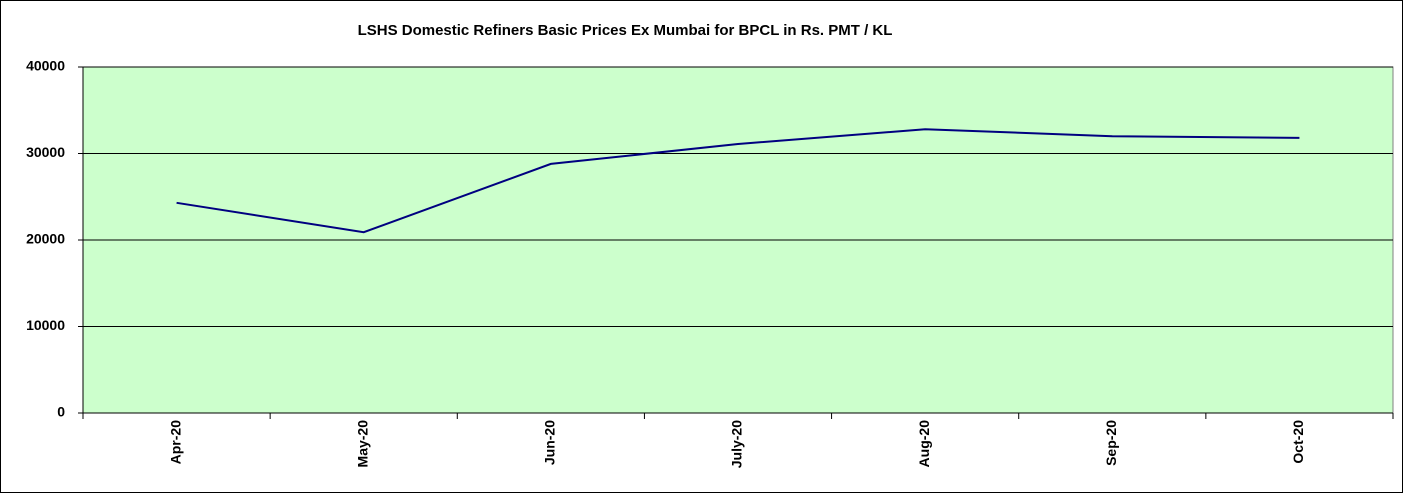  What do you see at coordinates (45, 152) in the screenshot?
I see `y-tick-label: 30000` at bounding box center [45, 152].